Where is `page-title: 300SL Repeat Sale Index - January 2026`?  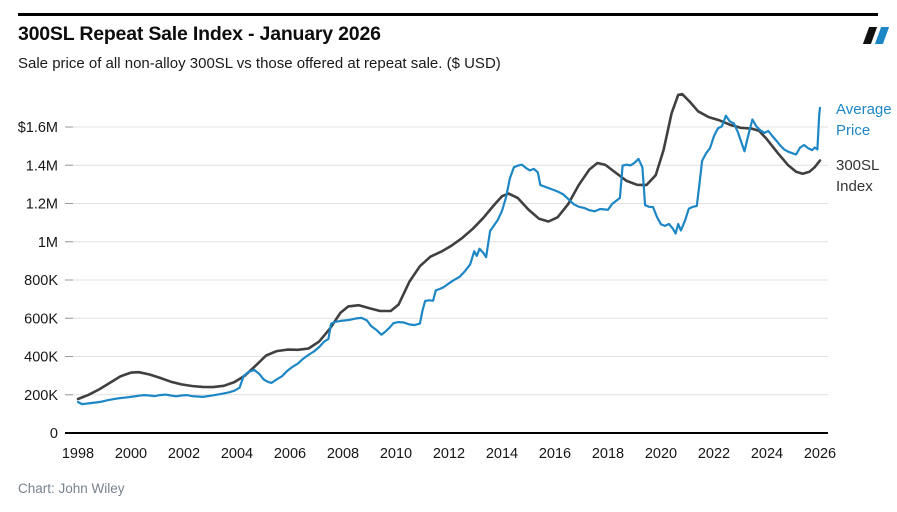
page-title: 300SL Repeat Sale Index - January 2026 is located at coordinates (199, 34).